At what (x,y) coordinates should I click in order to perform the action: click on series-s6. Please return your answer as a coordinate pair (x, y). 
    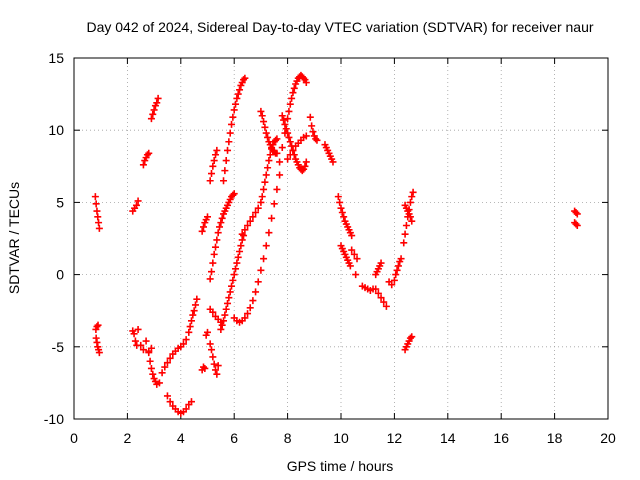
    Looking at the image, I should click on (146, 159).